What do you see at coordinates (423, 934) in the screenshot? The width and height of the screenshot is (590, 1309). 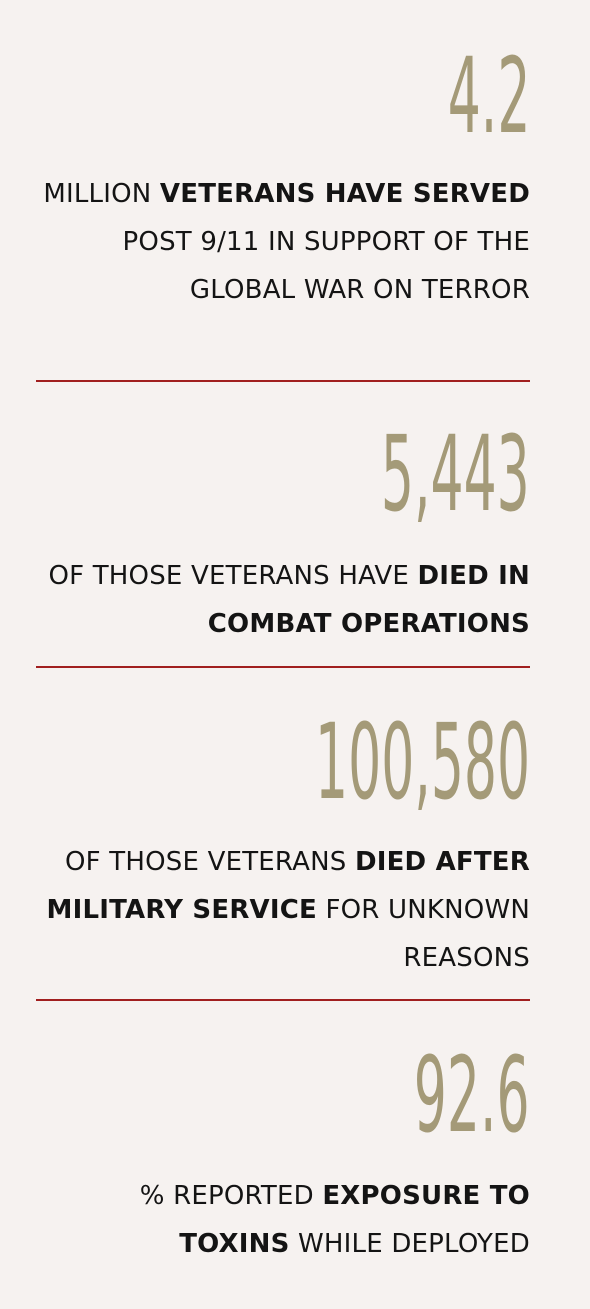 I see `stat-description-tail: FOR UNKNOWN REASONS` at bounding box center [423, 934].